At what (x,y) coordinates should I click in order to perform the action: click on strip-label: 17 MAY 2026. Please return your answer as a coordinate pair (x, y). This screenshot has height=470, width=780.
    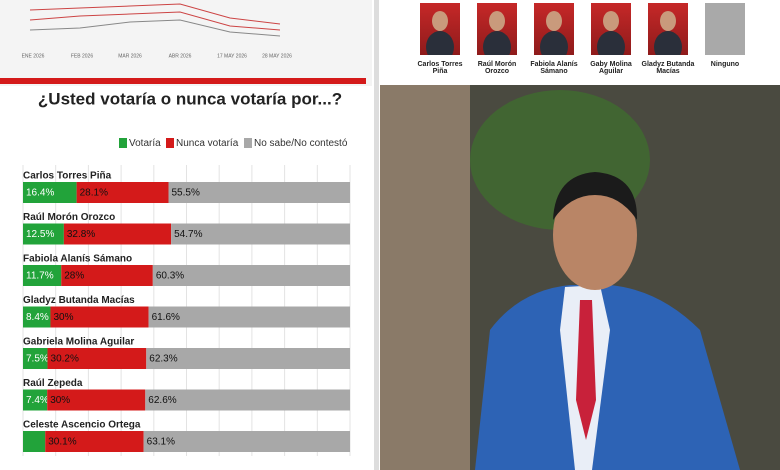
    Looking at the image, I should click on (232, 56).